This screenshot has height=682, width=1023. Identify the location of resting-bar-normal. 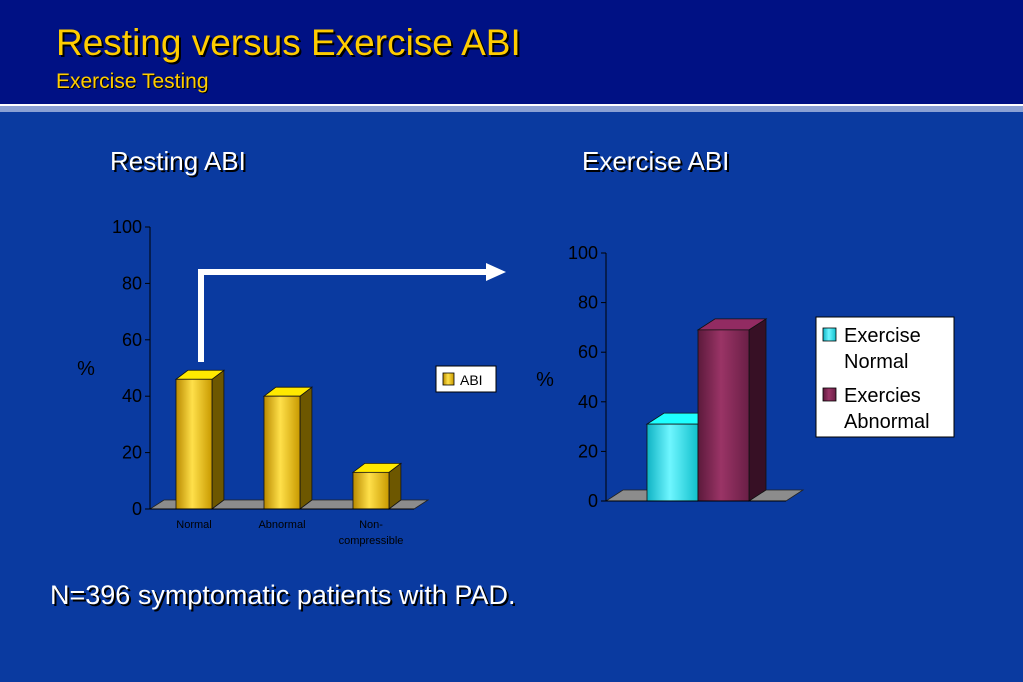
(200, 439).